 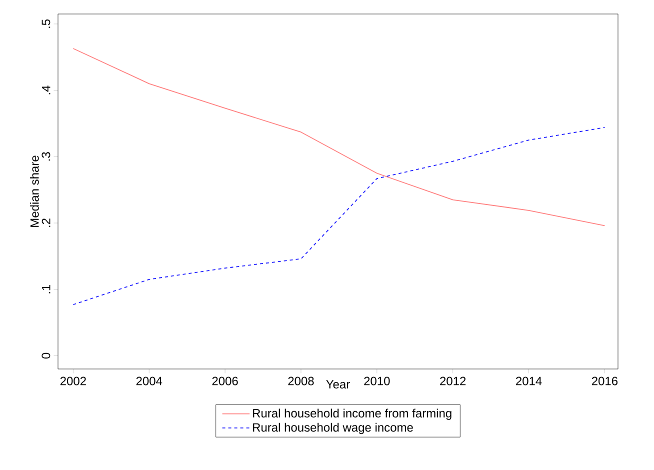 What do you see at coordinates (34, 191) in the screenshot?
I see `y-axis-title: Median share` at bounding box center [34, 191].